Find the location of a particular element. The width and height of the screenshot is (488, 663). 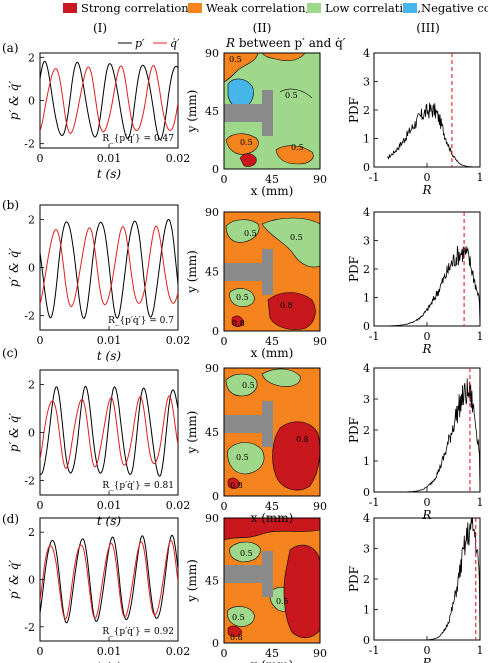

pdf-panel-c-ytick-label: 0 is located at coordinates (366, 492).